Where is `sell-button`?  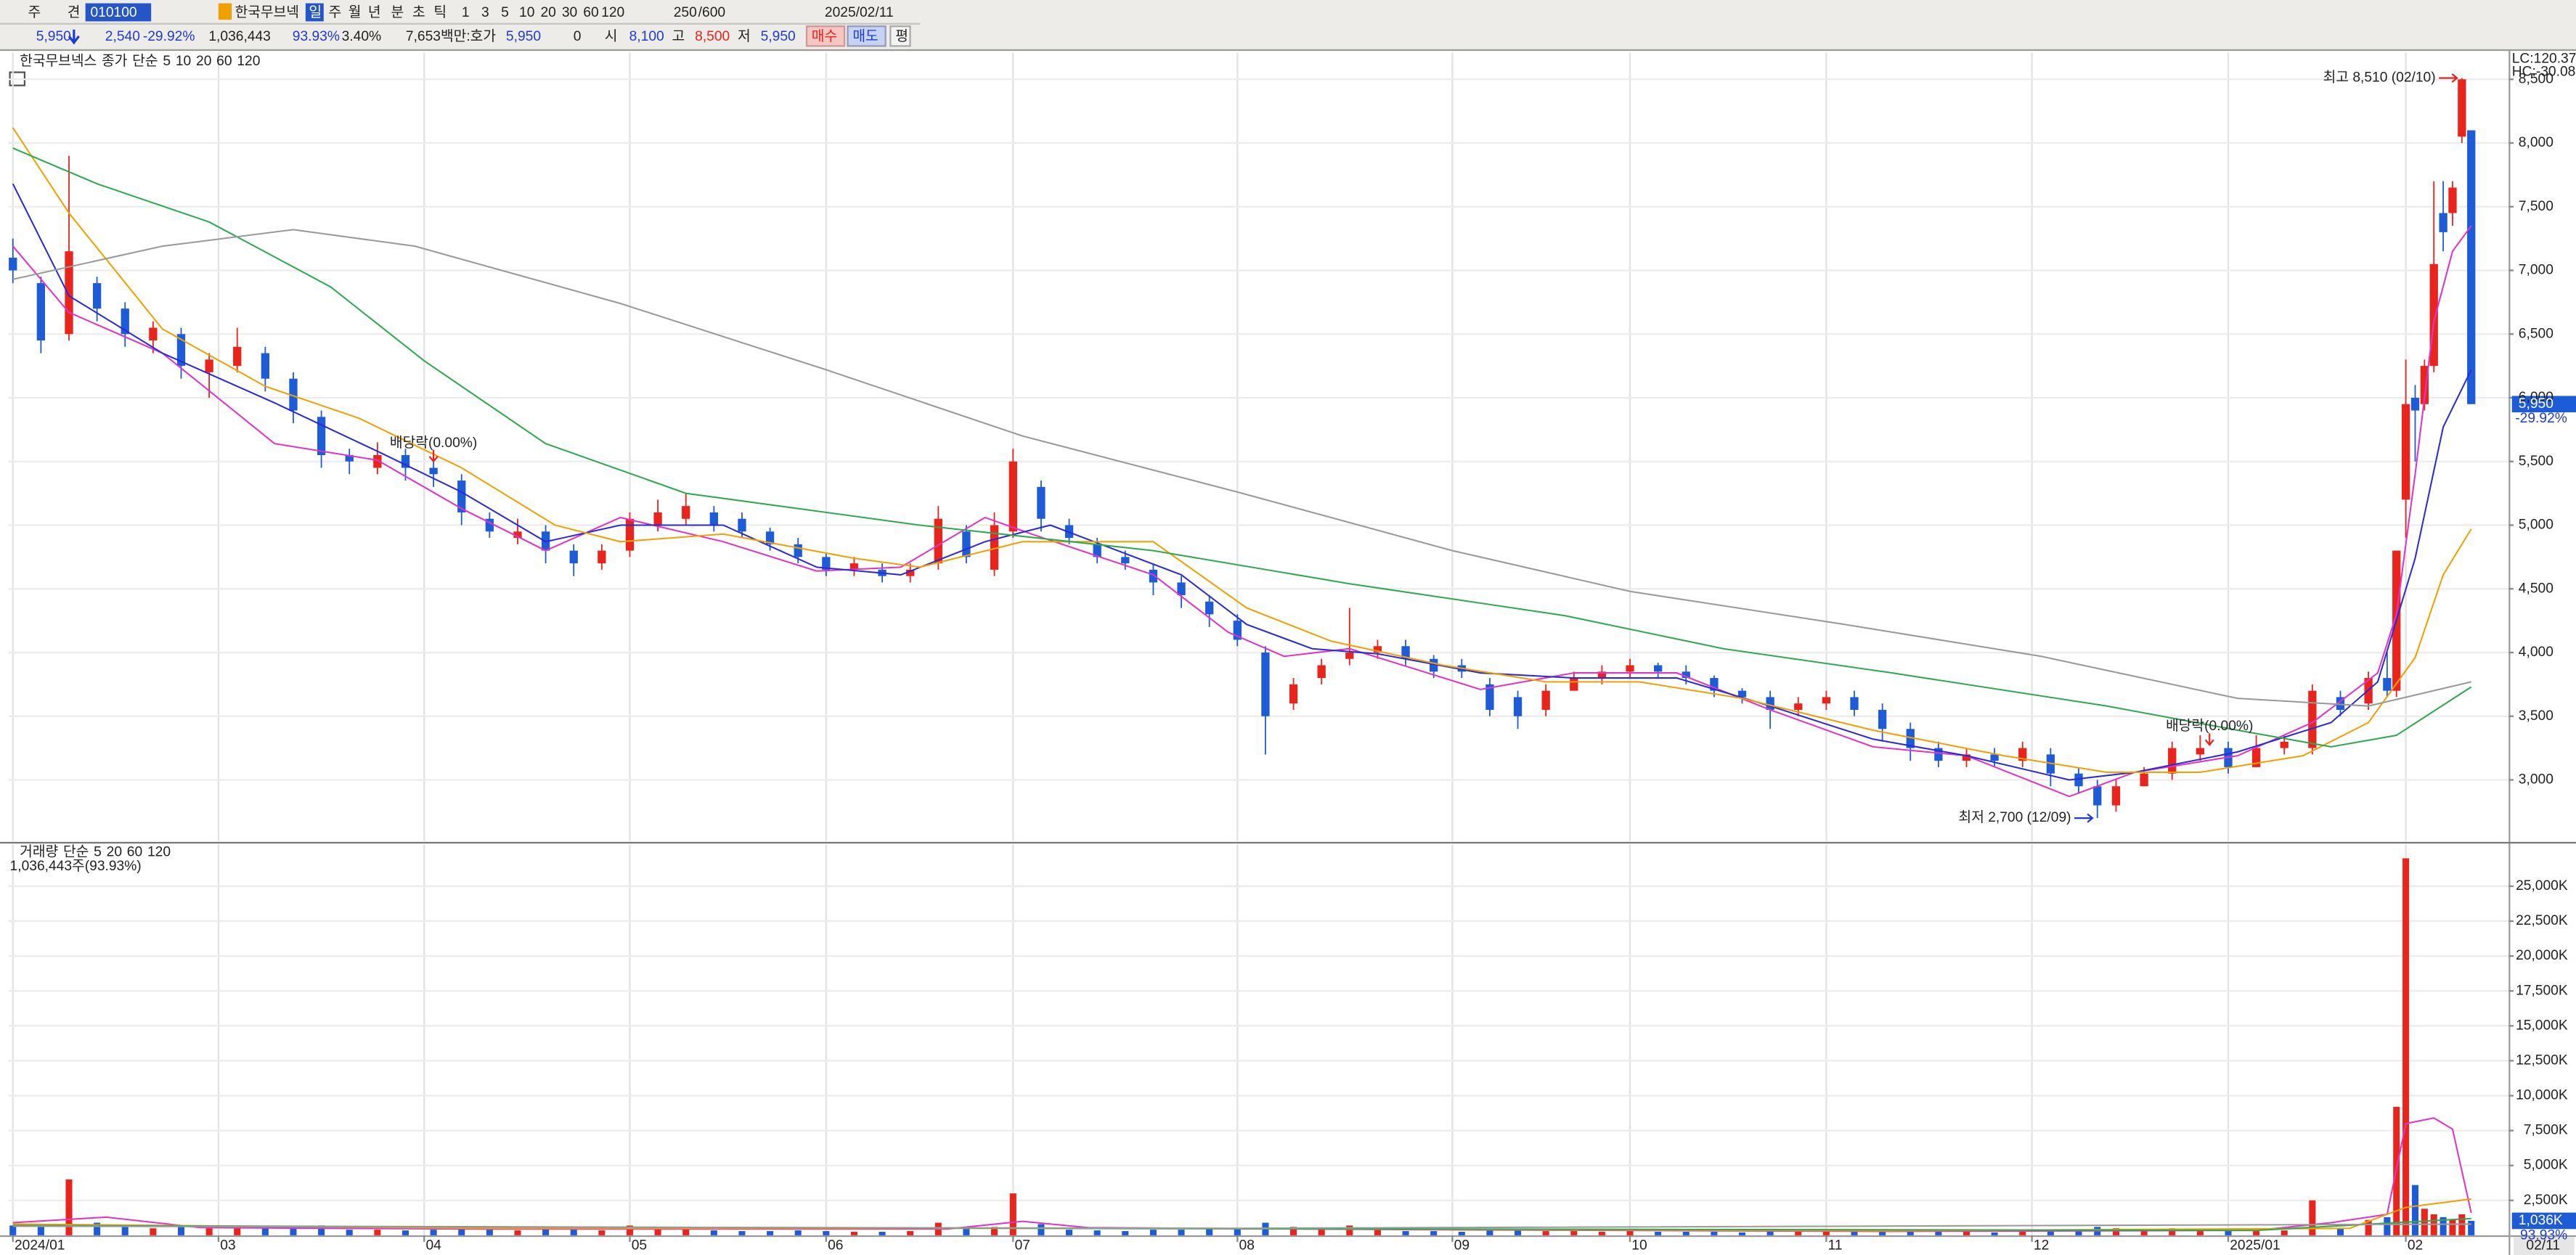 sell-button is located at coordinates (866, 36).